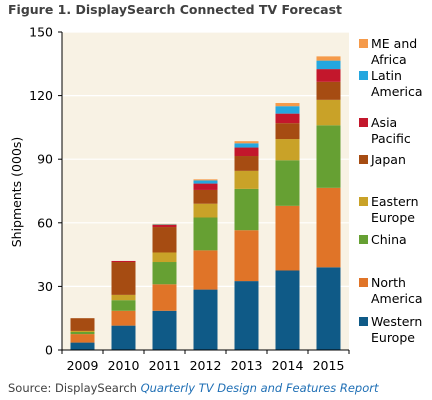 The width and height of the screenshot is (432, 400). Describe the element at coordinates (391, 138) in the screenshot. I see `legend-label: Pacific` at that location.